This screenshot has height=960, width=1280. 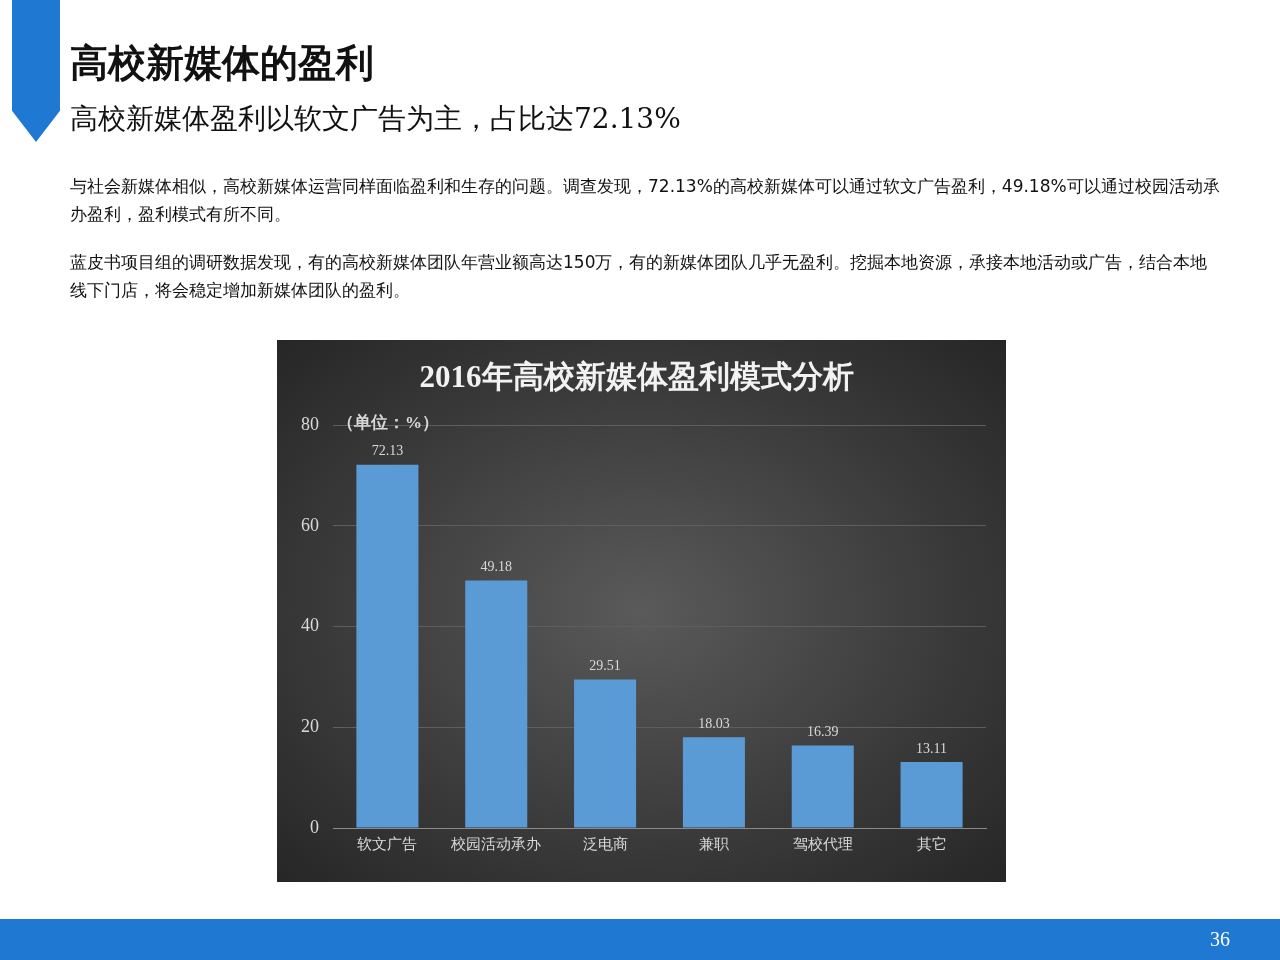 I want to click on y-tick-label: 80, so click(x=310, y=423).